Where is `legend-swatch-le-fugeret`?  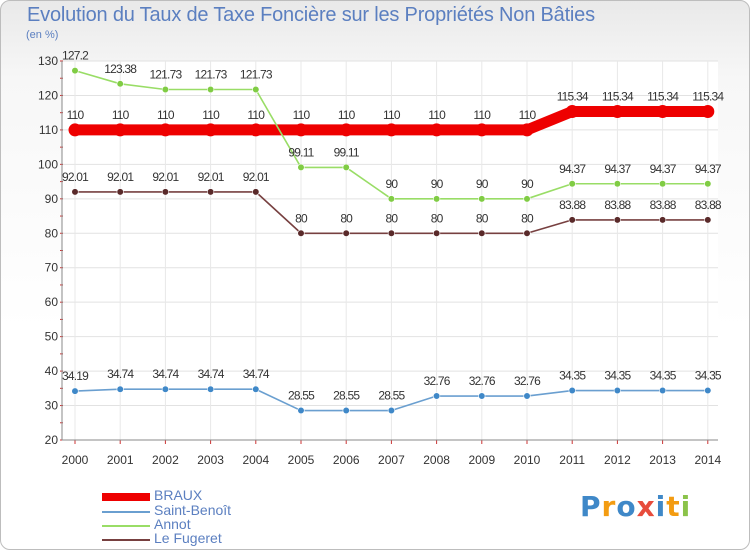
legend-swatch-le-fugeret is located at coordinates (126, 540).